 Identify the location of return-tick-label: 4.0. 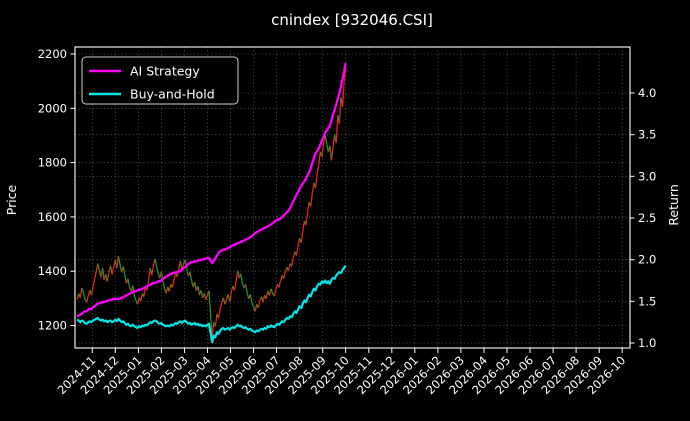
(647, 93).